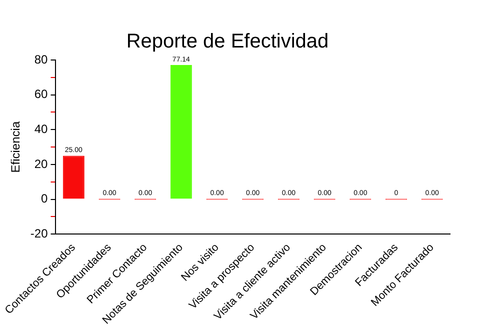 Image resolution: width=500 pixels, height=330 pixels. I want to click on y-axis-title: Eficiencia, so click(15, 147).